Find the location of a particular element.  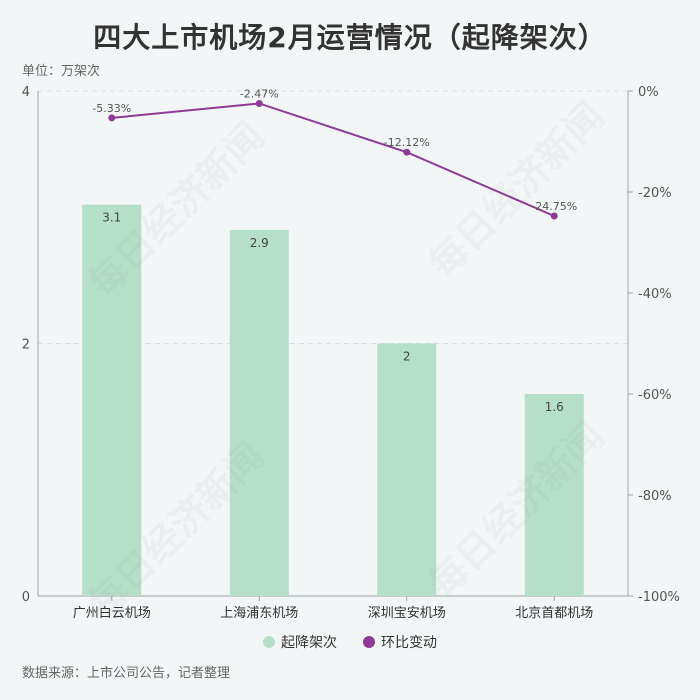

legend-swatch-line is located at coordinates (369, 642).